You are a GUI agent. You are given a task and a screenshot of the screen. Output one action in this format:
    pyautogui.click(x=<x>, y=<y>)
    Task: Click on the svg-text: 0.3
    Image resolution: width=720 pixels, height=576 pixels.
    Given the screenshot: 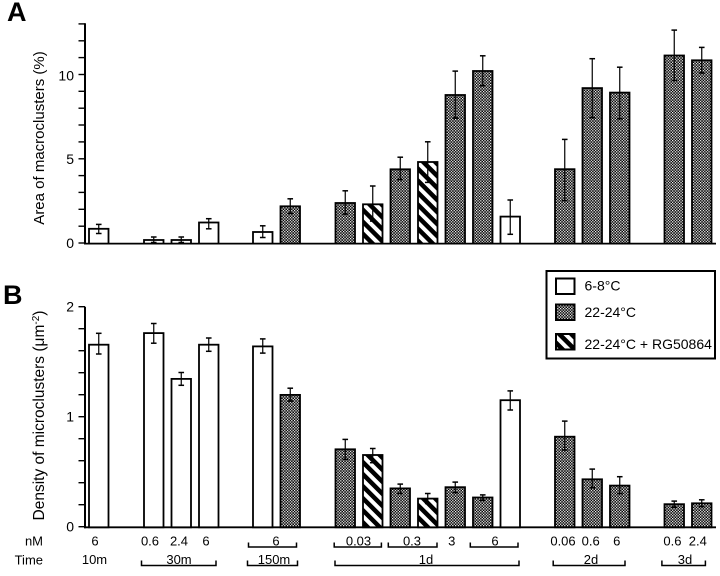 What is the action you would take?
    pyautogui.click(x=412, y=541)
    